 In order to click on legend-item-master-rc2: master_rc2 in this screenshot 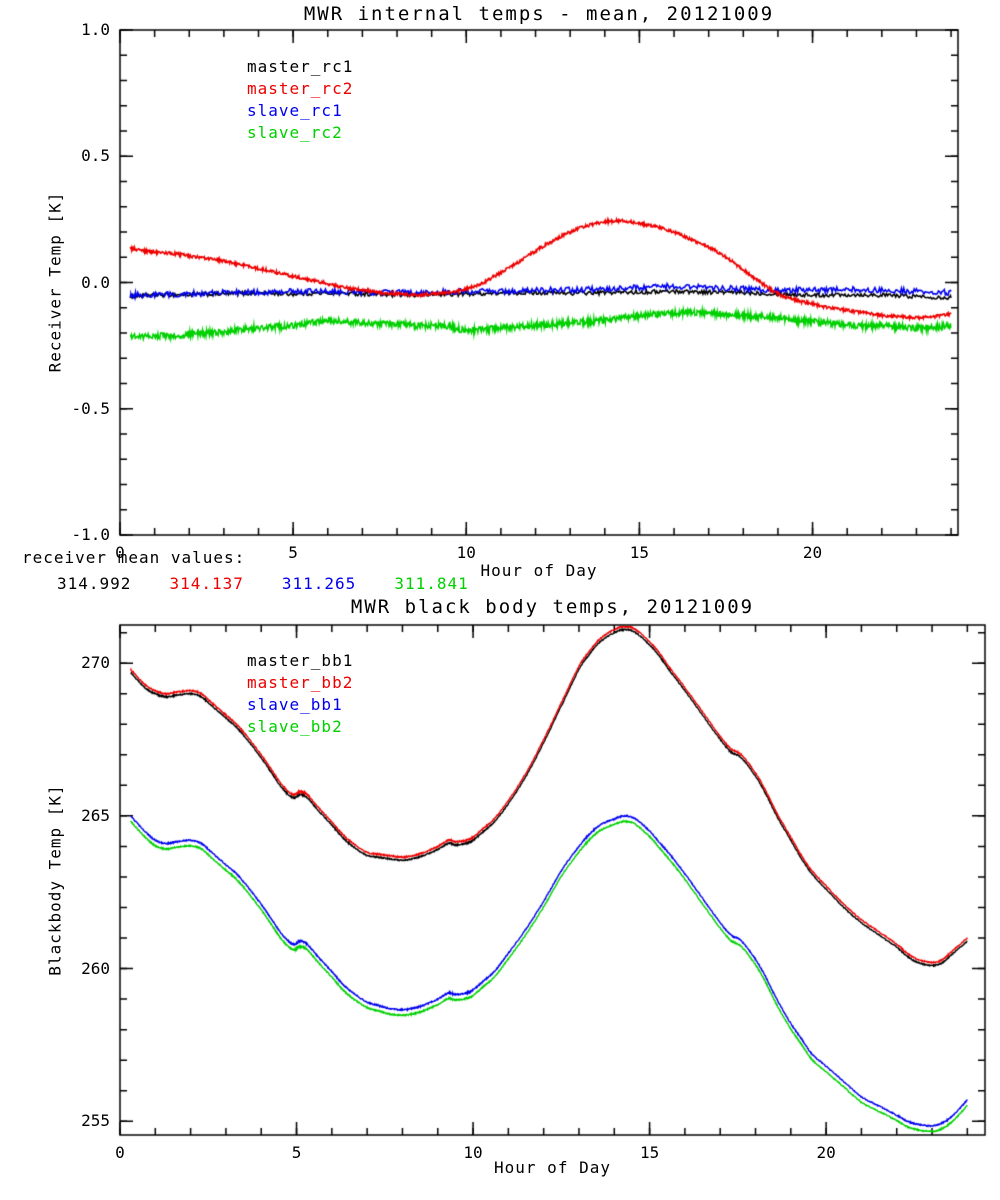, I will do `click(300, 88)`.